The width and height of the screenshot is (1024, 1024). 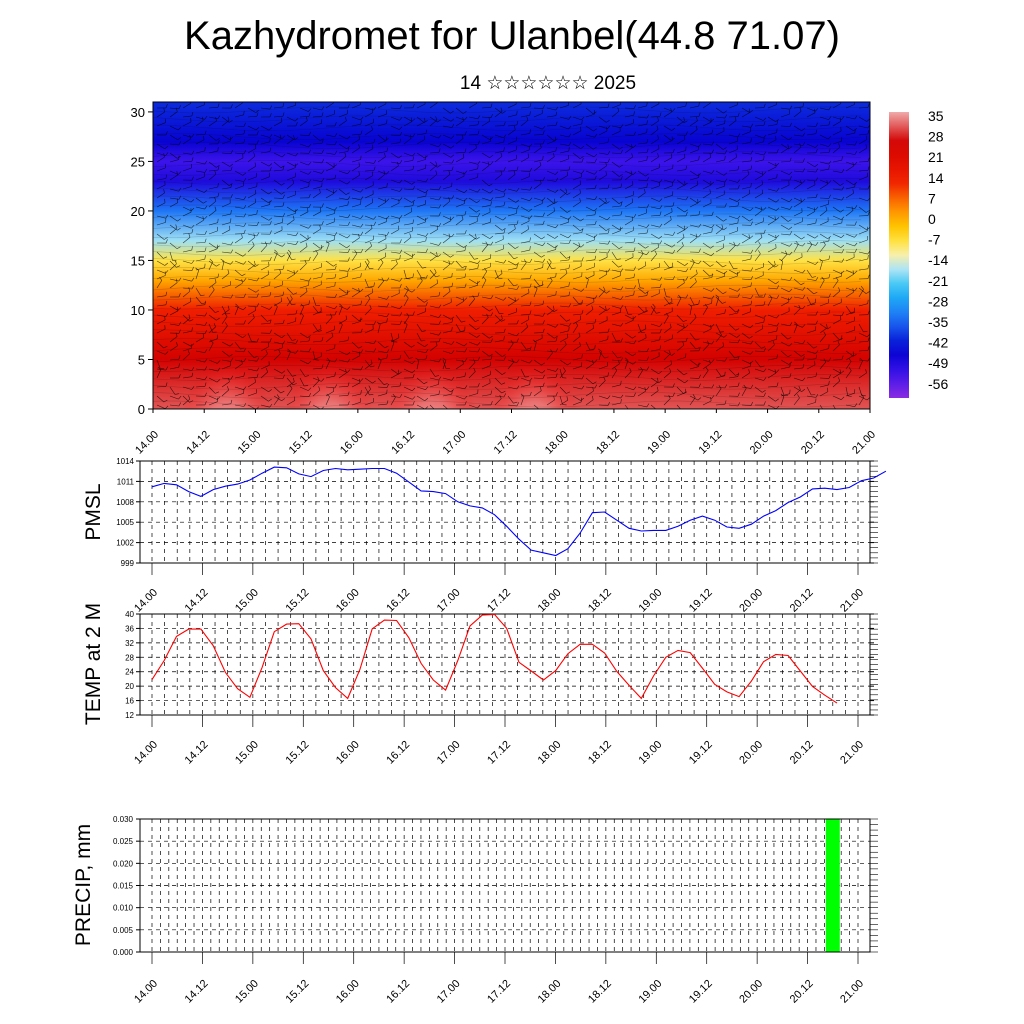 I want to click on x-tick-label: 15.00, so click(x=247, y=601).